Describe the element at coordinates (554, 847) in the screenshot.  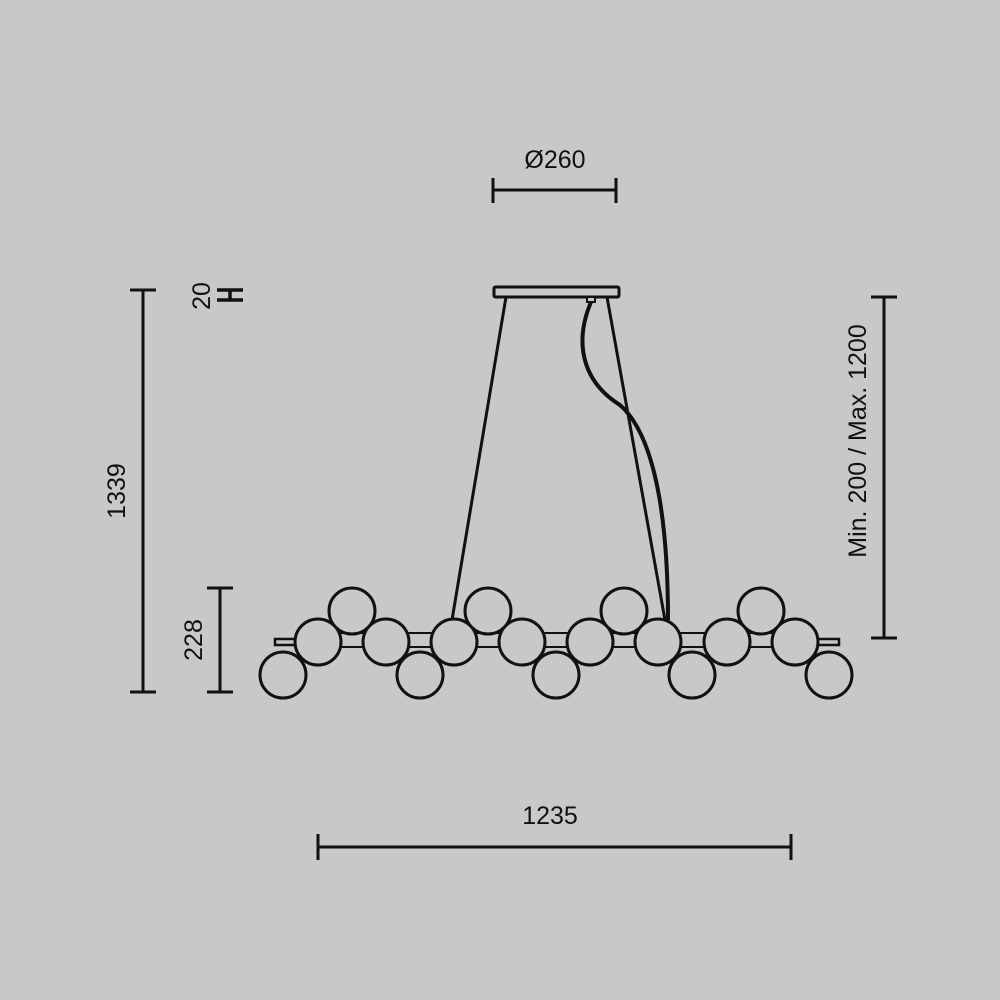
I see `width-dimension` at that location.